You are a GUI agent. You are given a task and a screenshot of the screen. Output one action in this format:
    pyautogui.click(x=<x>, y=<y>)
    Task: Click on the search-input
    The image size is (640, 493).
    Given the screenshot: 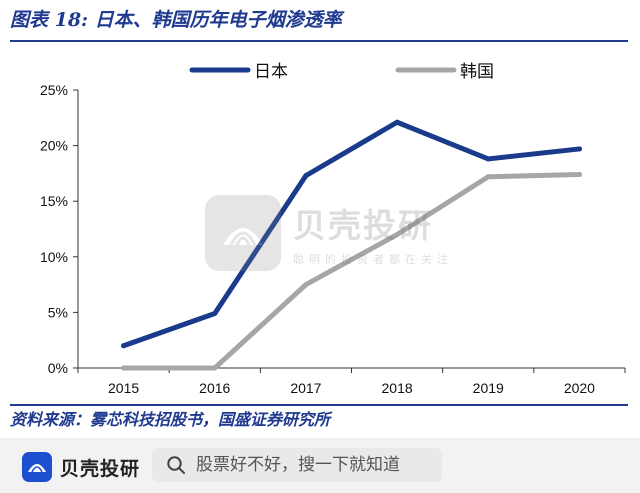 What is the action you would take?
    pyautogui.click(x=316, y=465)
    